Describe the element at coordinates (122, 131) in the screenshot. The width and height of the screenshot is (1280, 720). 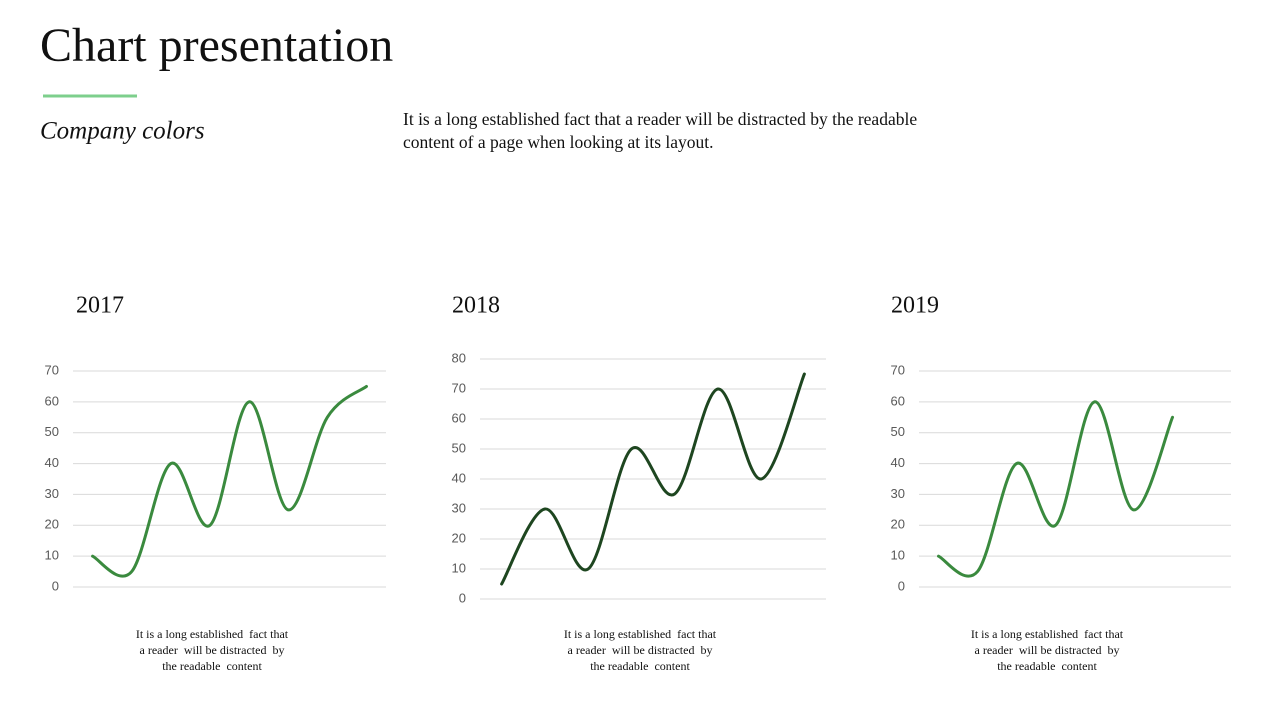
I see `subtitle: Company colors` at that location.